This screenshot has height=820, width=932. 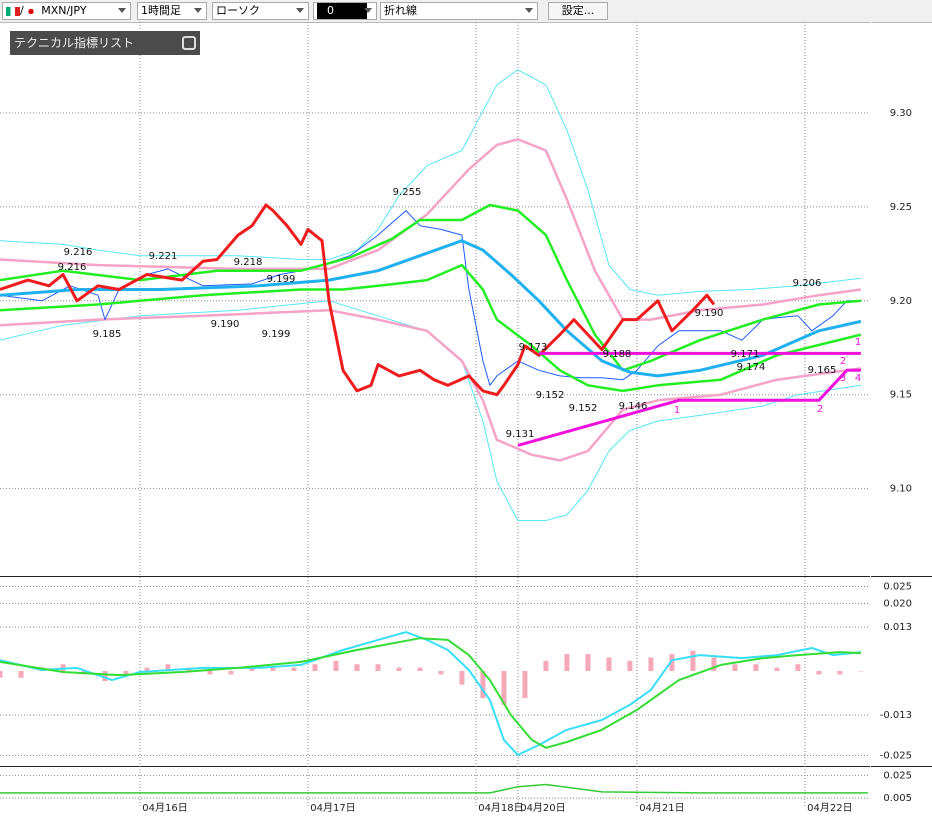 I want to click on line-type: 折れ線, so click(x=400, y=10).